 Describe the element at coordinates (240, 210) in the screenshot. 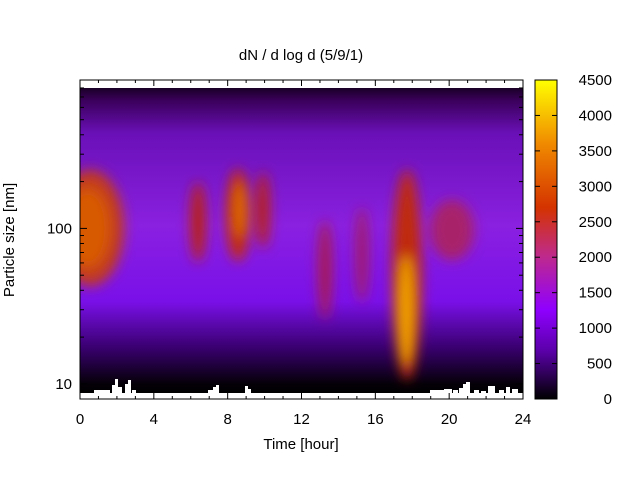

I see `blob-8h-core` at that location.